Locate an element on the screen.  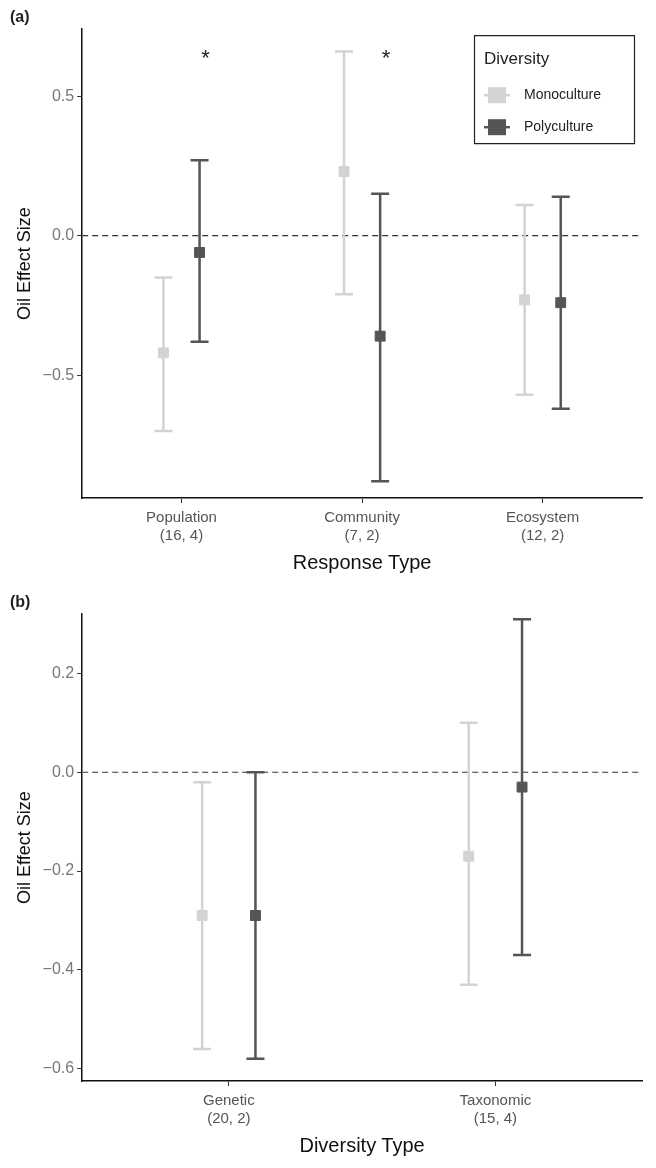
x-tick-label: Community (7, 2) is located at coordinates (362, 526).